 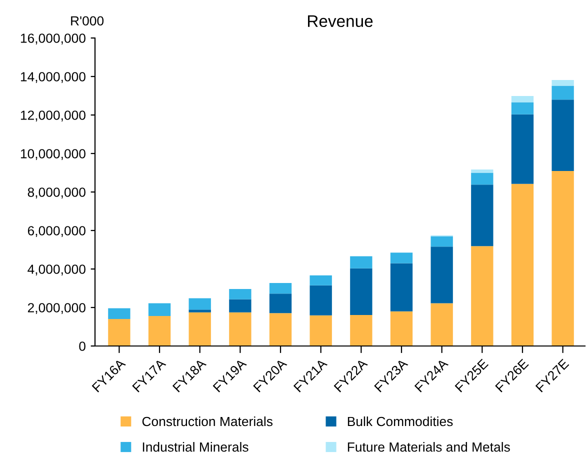 What do you see at coordinates (87, 21) in the screenshot?
I see `y-axis-title: R'000` at bounding box center [87, 21].